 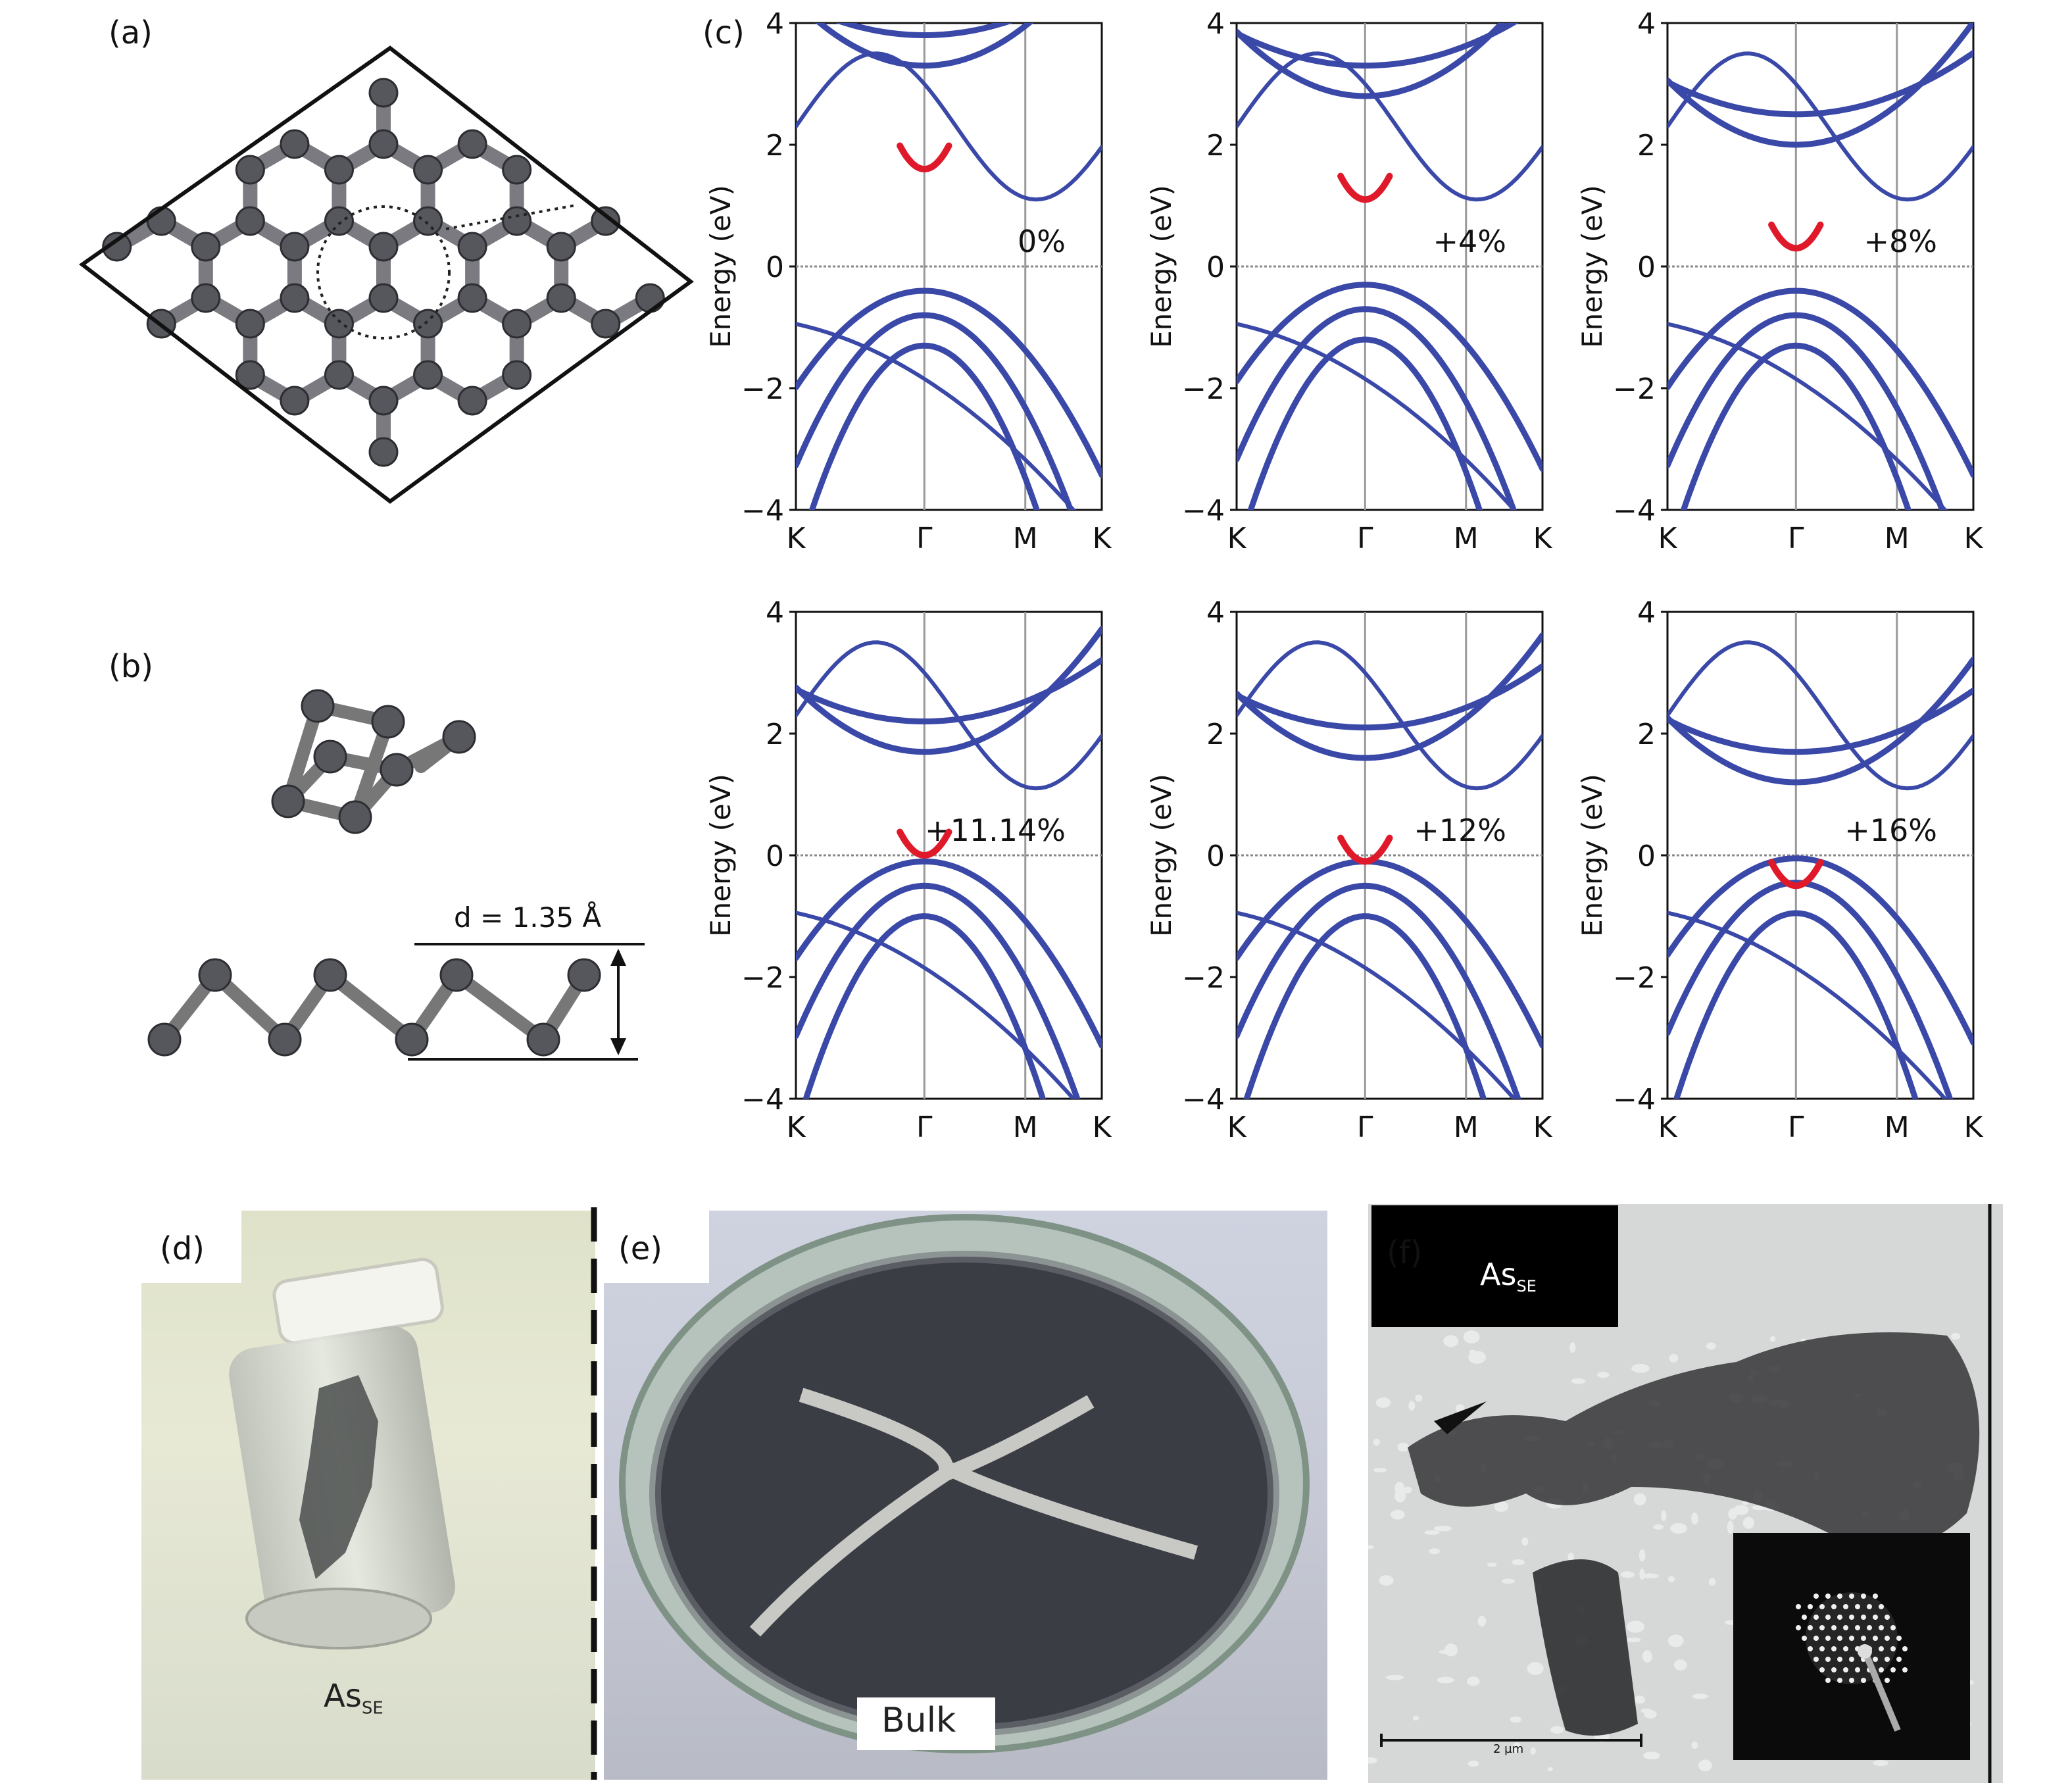 I want to click on diffraction-inset, so click(x=1851, y=1646).